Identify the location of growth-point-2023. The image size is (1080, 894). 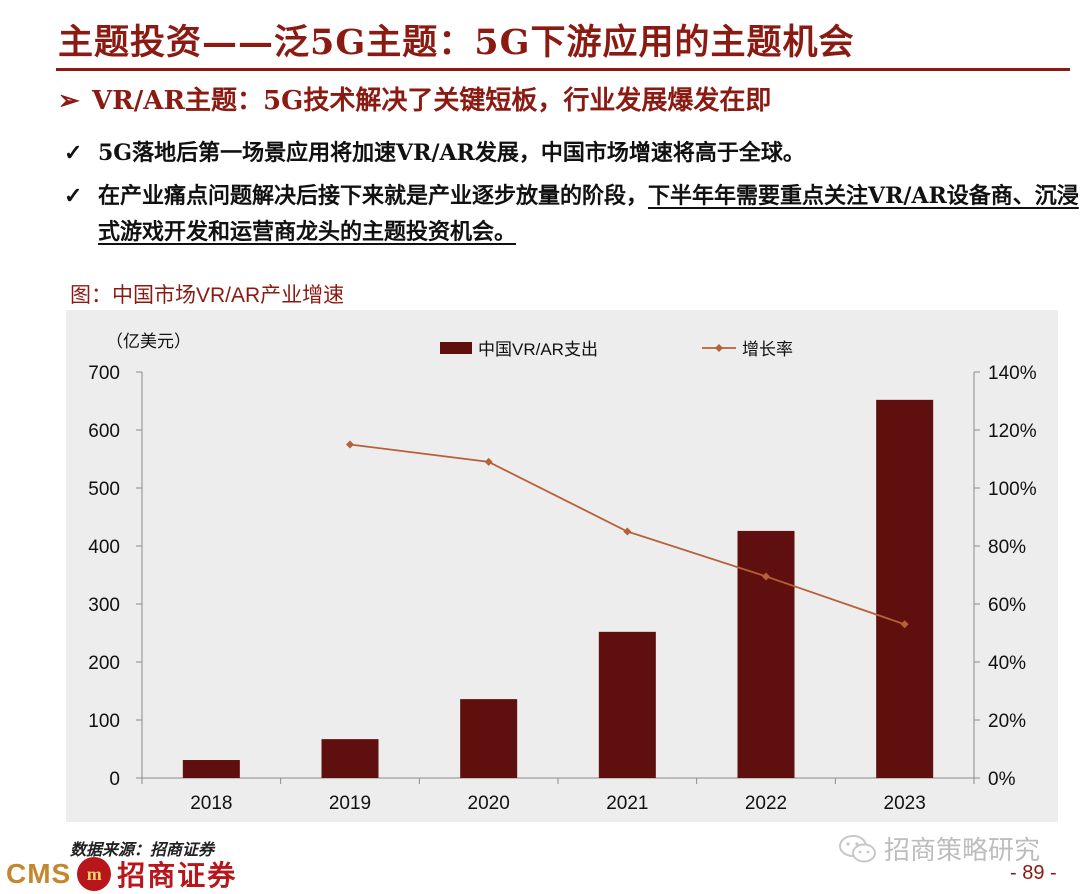
(904, 624).